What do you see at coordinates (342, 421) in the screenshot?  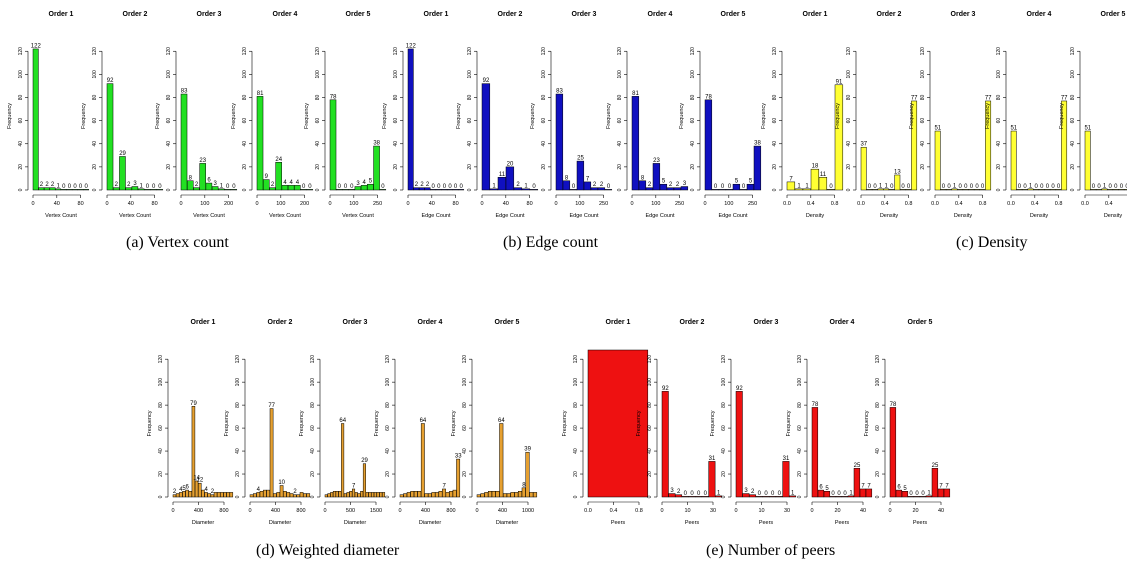 I see `bar-value-label: 64` at bounding box center [342, 421].